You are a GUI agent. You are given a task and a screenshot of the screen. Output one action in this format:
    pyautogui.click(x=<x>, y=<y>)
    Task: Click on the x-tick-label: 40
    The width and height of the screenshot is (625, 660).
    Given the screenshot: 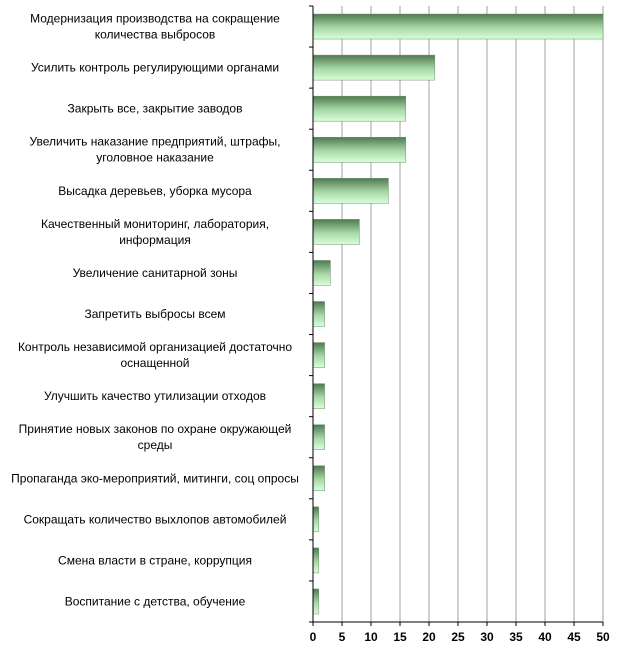 What is the action you would take?
    pyautogui.click(x=545, y=637)
    